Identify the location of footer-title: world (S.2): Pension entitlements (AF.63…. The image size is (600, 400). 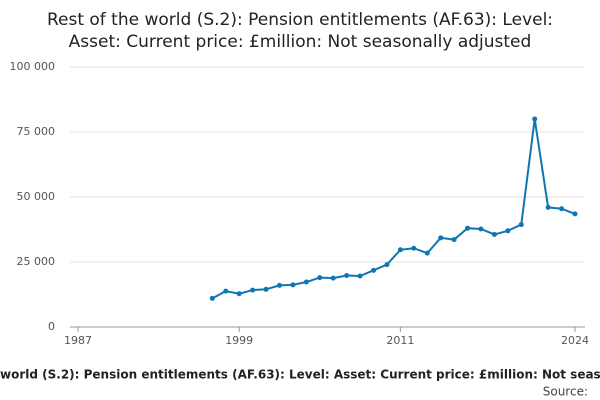
(300, 375).